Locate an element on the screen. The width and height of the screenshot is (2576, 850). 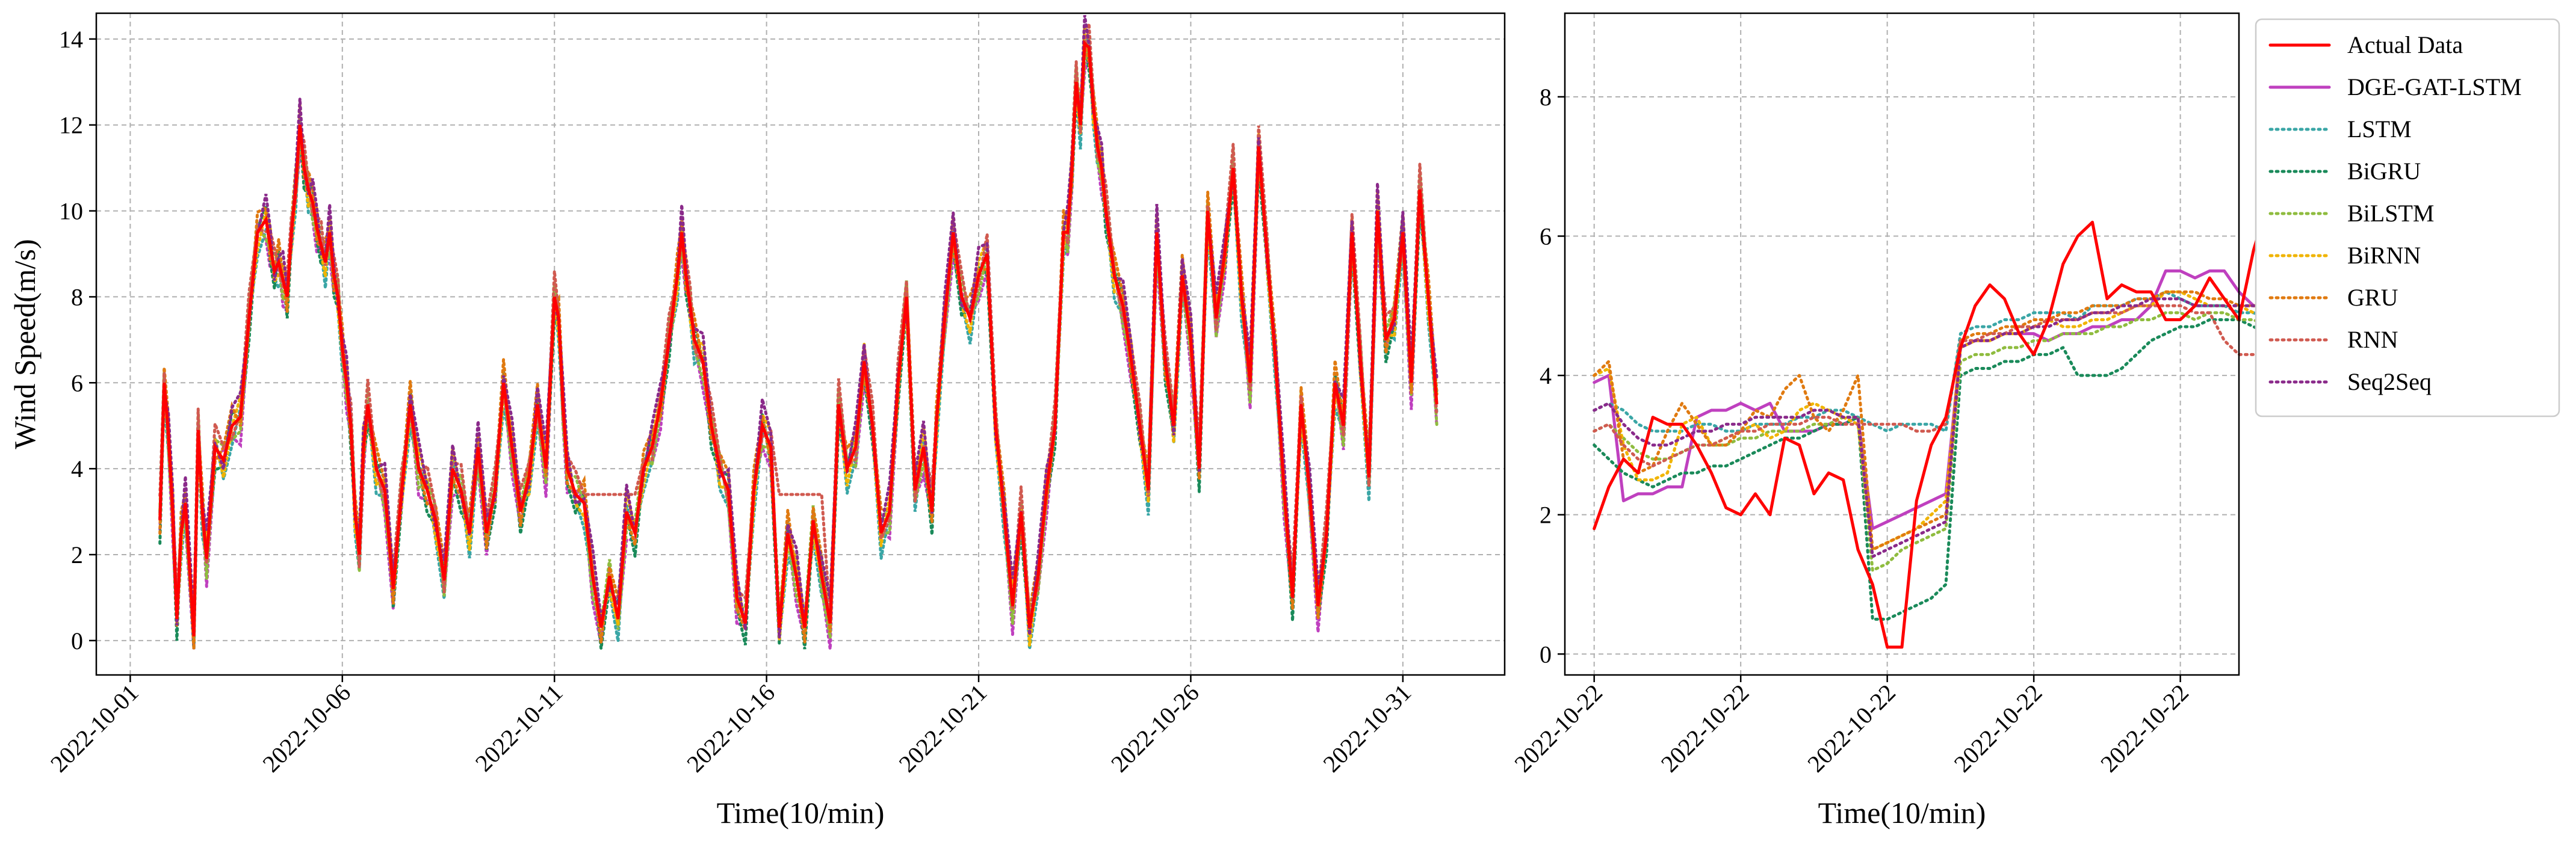
legend-frame is located at coordinates (2407, 218).